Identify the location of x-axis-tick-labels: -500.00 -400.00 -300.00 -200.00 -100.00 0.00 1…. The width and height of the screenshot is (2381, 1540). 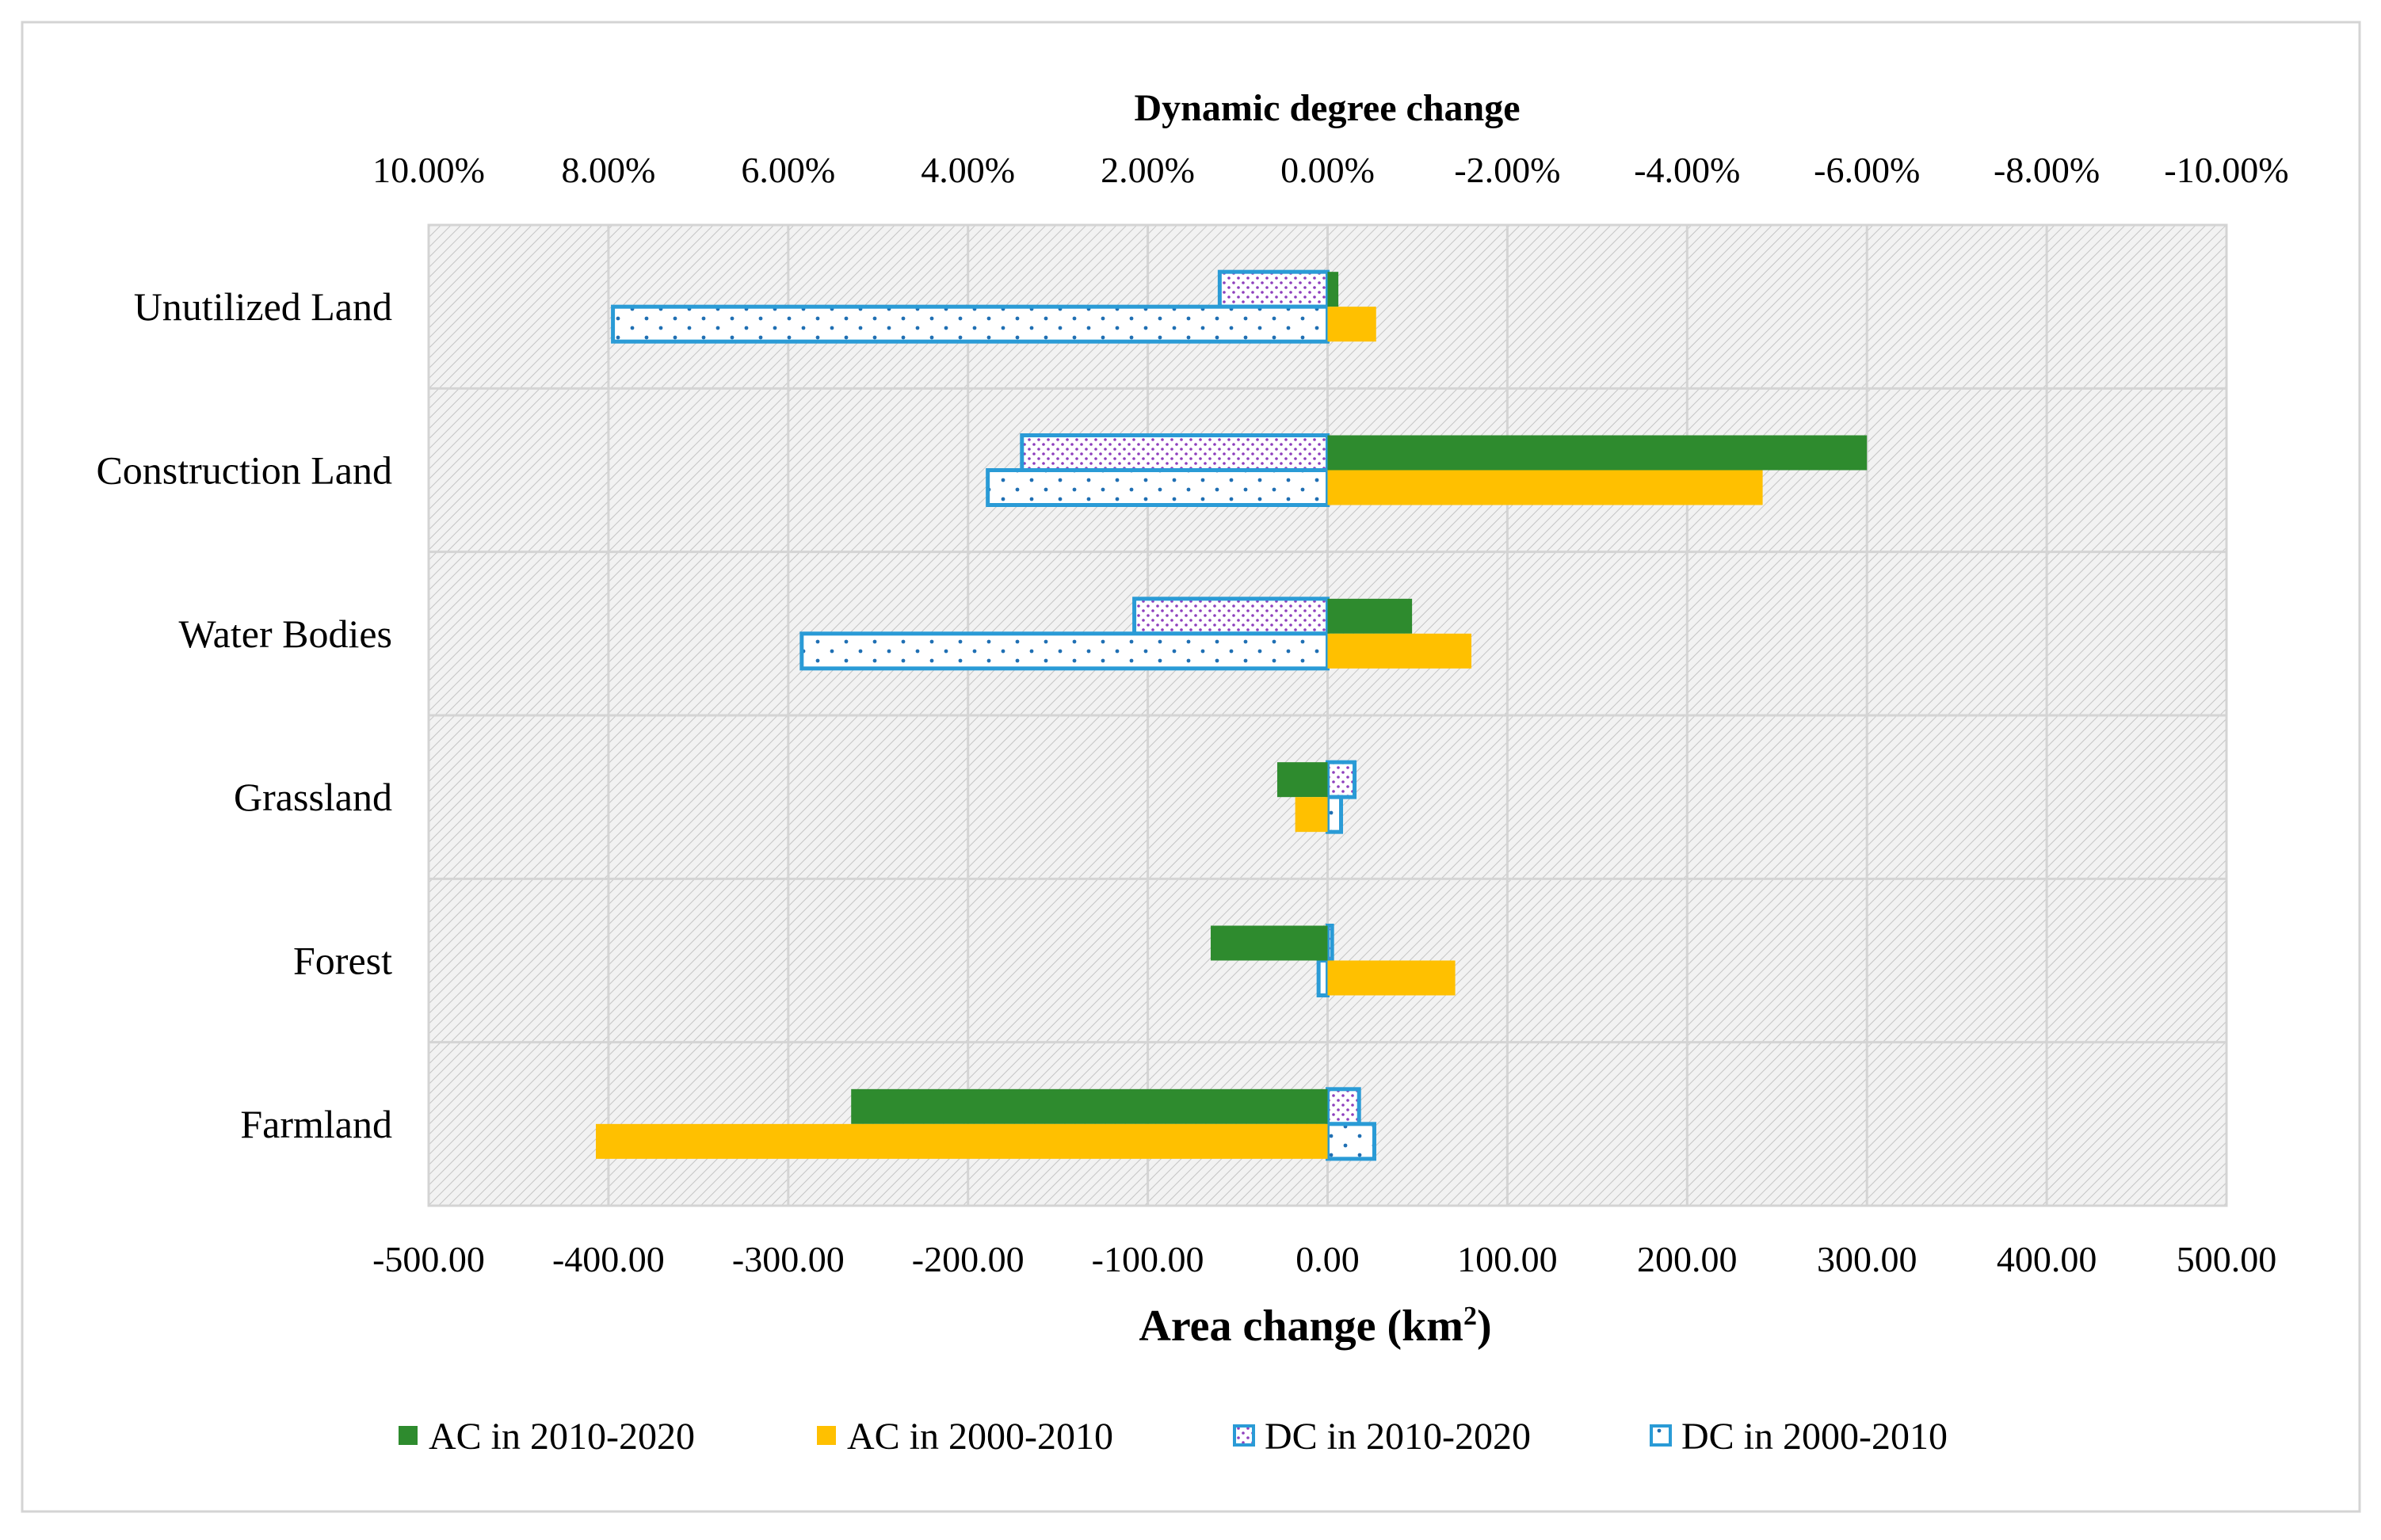
(1324, 1259).